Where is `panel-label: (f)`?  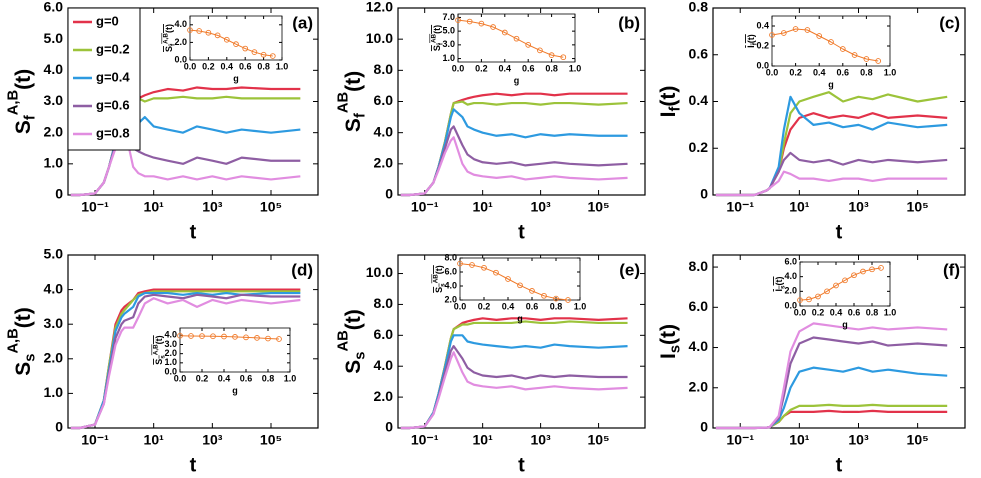 panel-label: (f) is located at coordinates (951, 269).